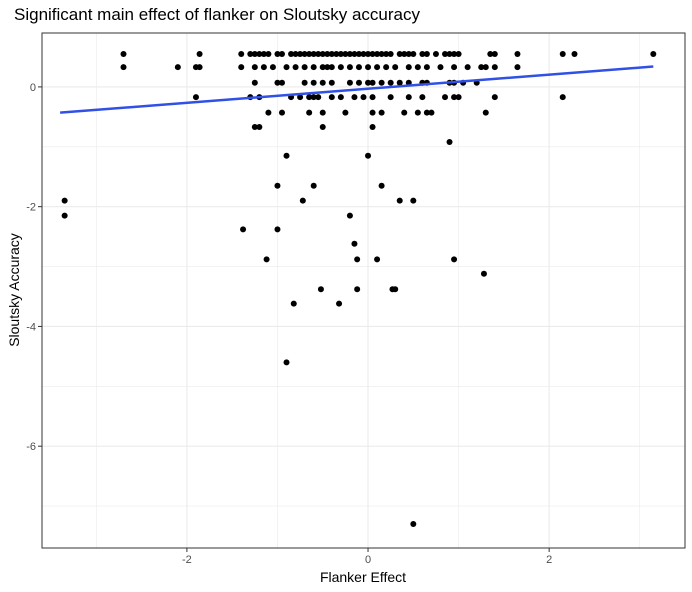  Describe the element at coordinates (34, 267) in the screenshot. I see `y-axis: -6 -4 -2 0` at that location.